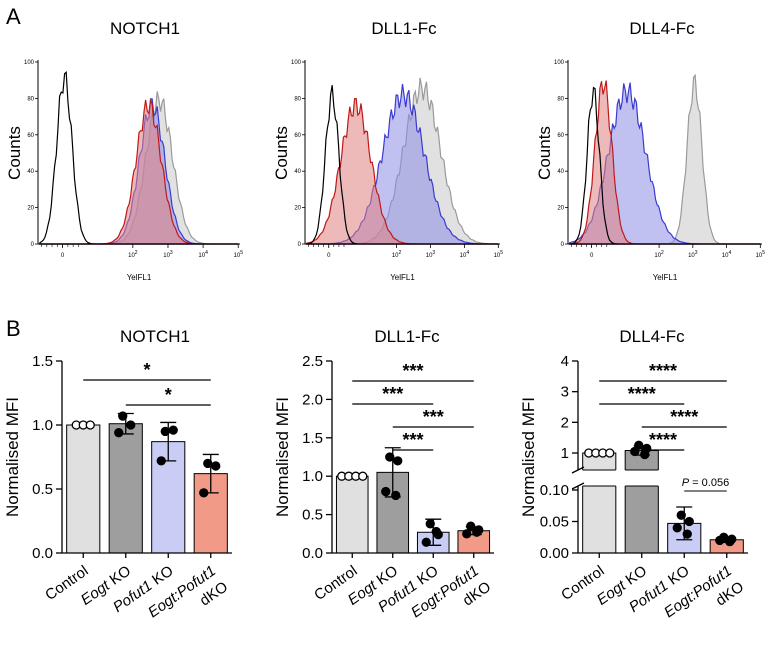 This screenshot has height=645, width=767. Describe the element at coordinates (312, 361) in the screenshot. I see `y-tick-label: 2.5` at that location.